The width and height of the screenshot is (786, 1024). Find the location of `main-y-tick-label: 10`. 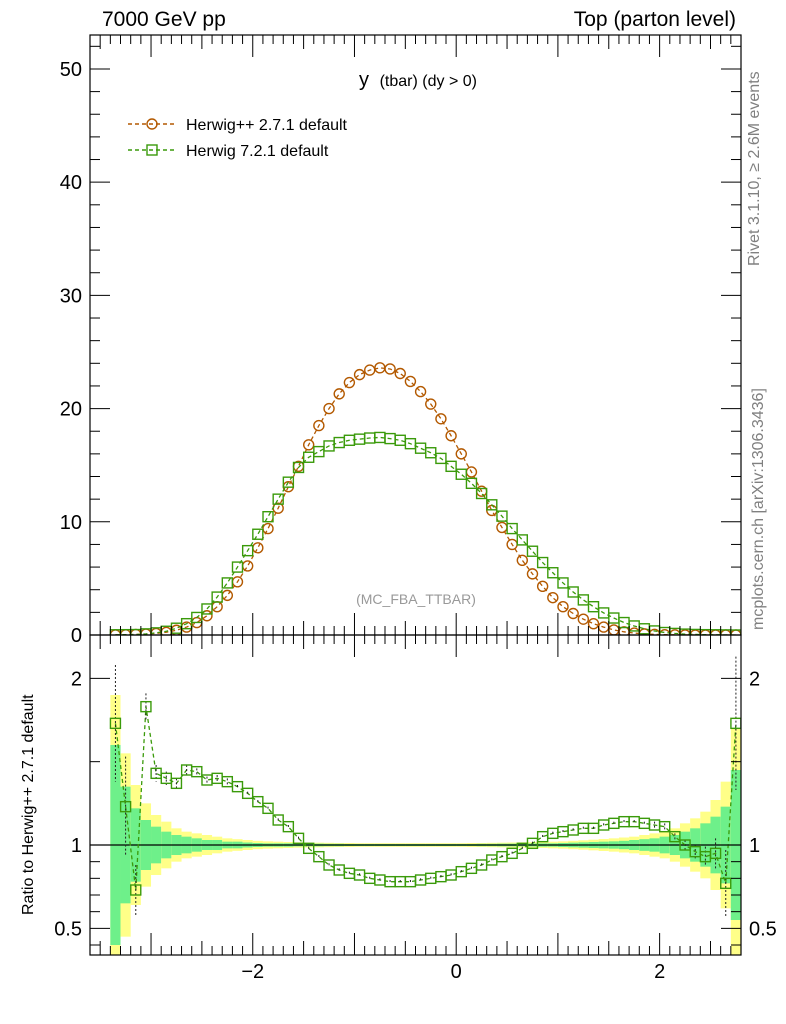

main-y-tick-label: 10 is located at coordinates (71, 523).